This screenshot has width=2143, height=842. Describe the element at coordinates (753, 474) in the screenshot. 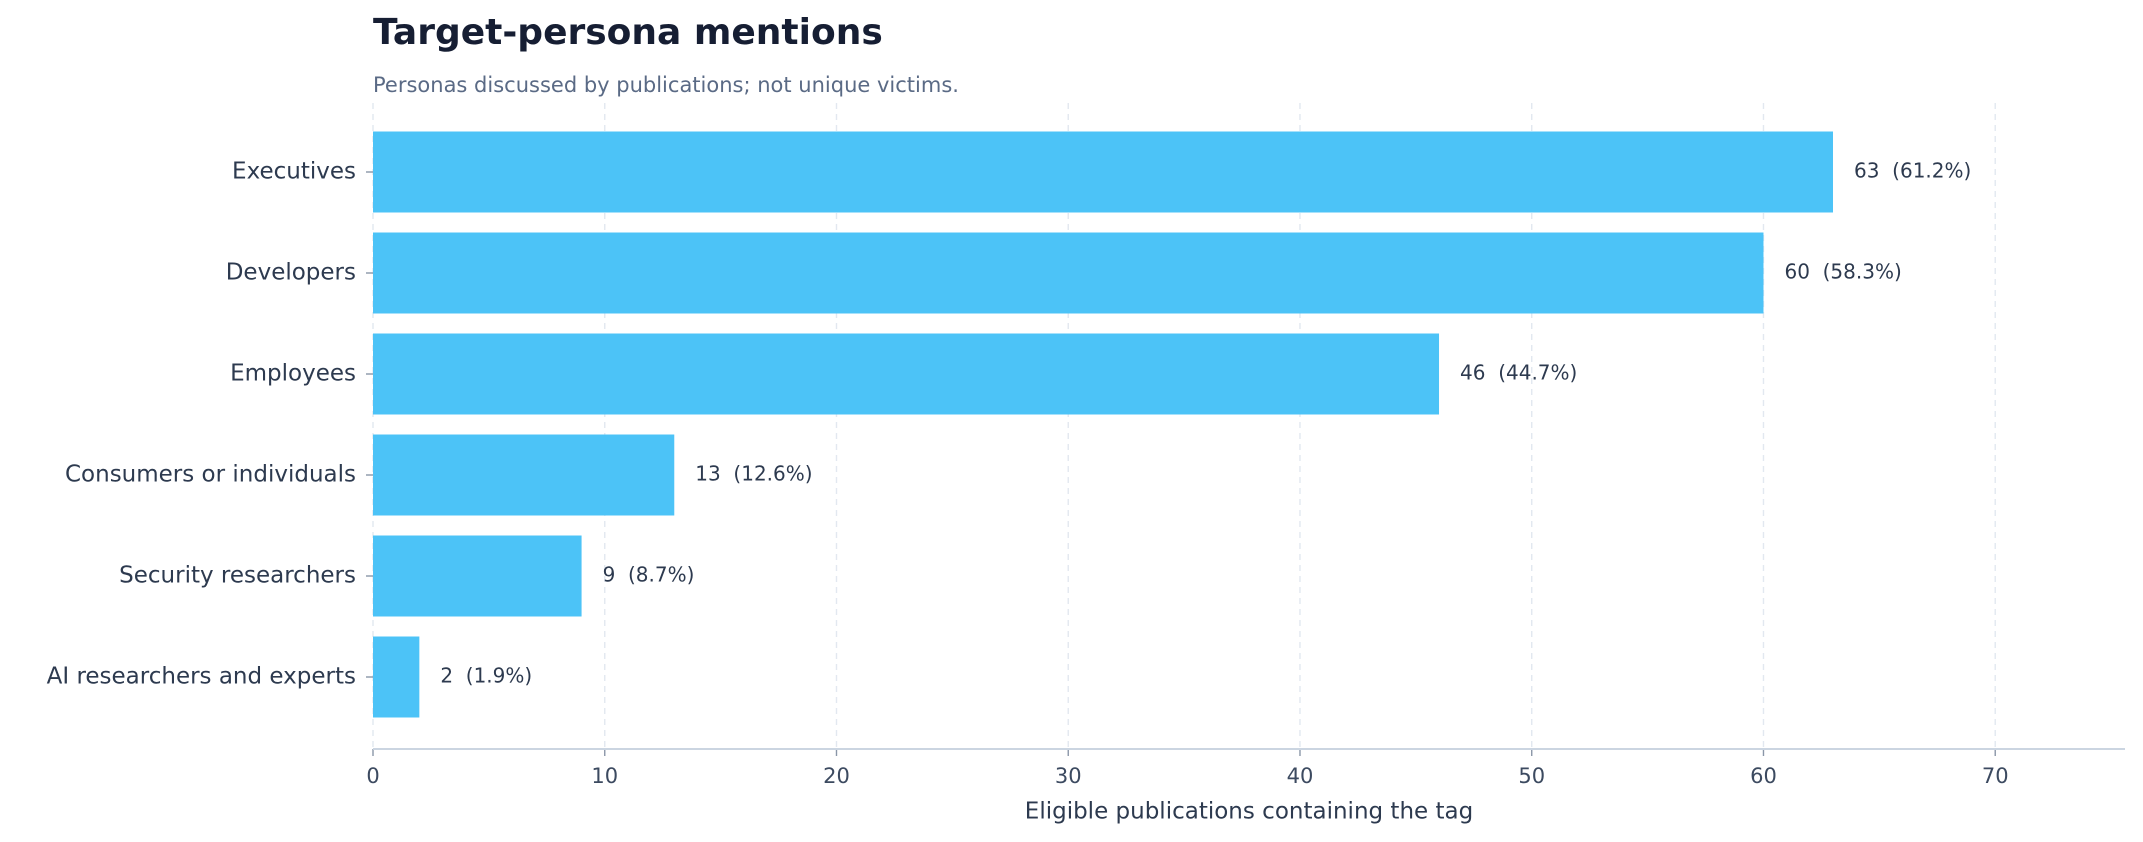

I see `value-label: 13 (12.6%)` at that location.